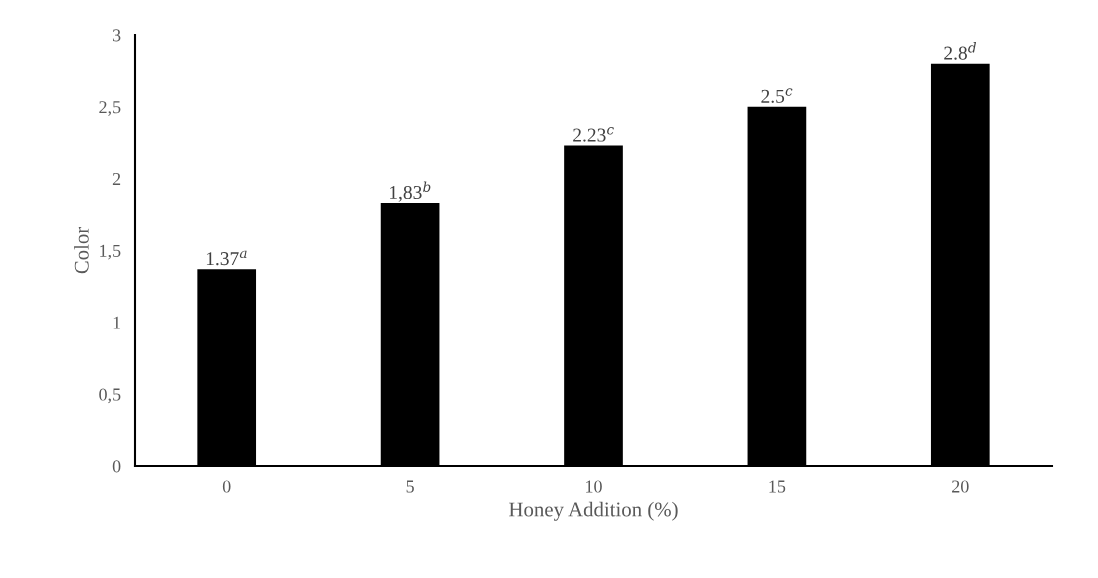  What do you see at coordinates (410, 191) in the screenshot?
I see `data-label: 1,83$^{b}$` at bounding box center [410, 191].